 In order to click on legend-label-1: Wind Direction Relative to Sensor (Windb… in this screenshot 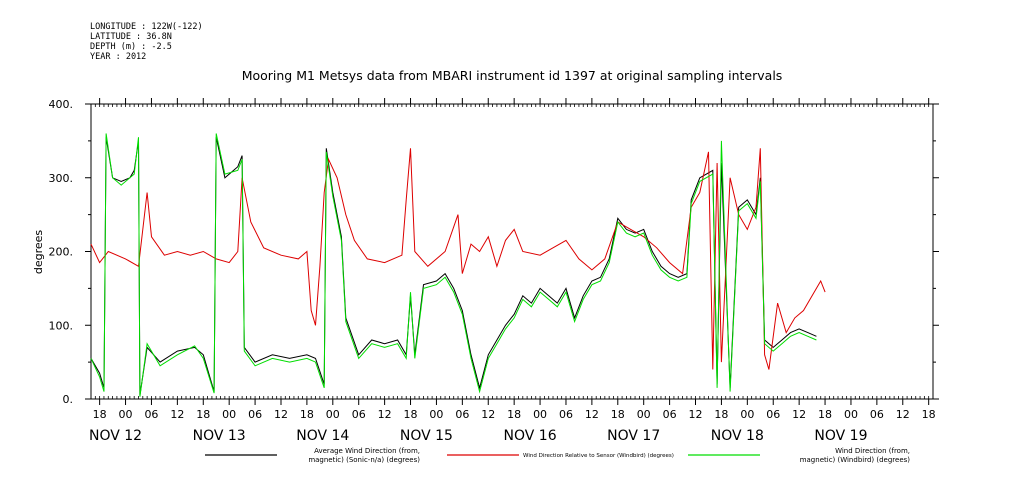, I will do `click(598, 456)`.